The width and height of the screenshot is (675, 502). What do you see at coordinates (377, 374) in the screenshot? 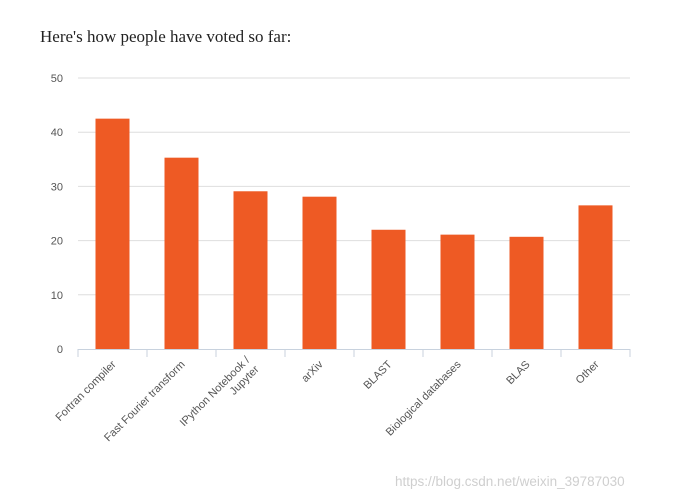
I see `x-tick-label: BLAST` at bounding box center [377, 374].